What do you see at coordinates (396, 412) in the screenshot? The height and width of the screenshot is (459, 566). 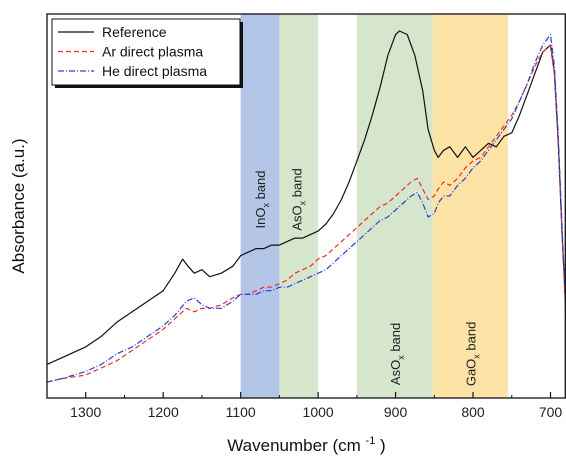 I see `x-tick-label-900: 900` at bounding box center [396, 412].